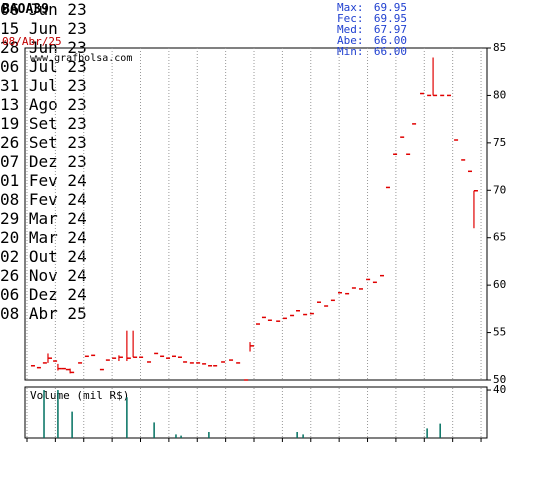  Describe the element at coordinates (25, 9) in the screenshot. I see `ticker-title: BAOA39` at that location.